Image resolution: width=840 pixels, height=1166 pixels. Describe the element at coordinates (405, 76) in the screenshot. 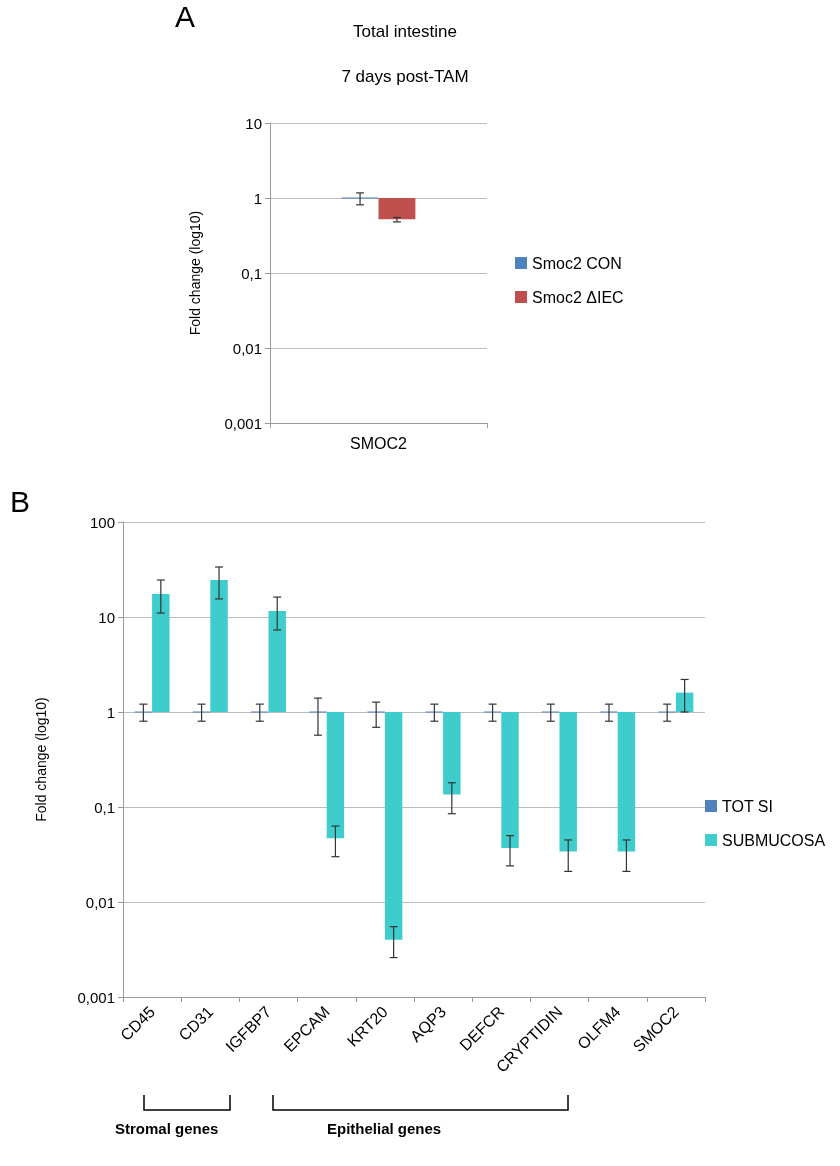

I see `chart-subtitle: 7 days post-TAM` at that location.